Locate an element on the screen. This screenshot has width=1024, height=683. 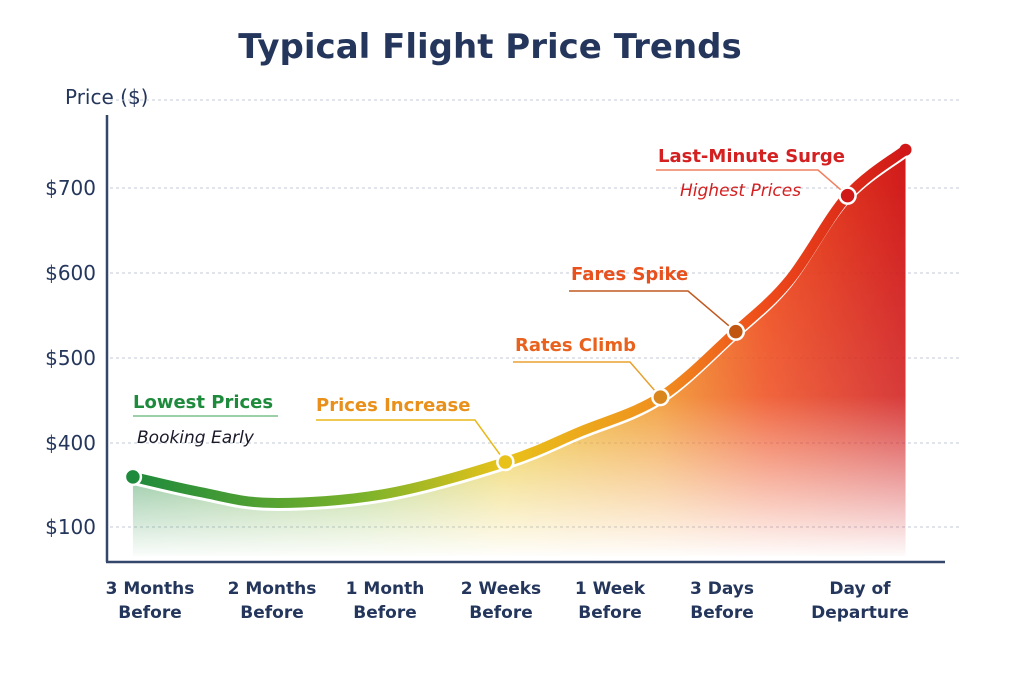
x-tick-label: Departure is located at coordinates (860, 613).